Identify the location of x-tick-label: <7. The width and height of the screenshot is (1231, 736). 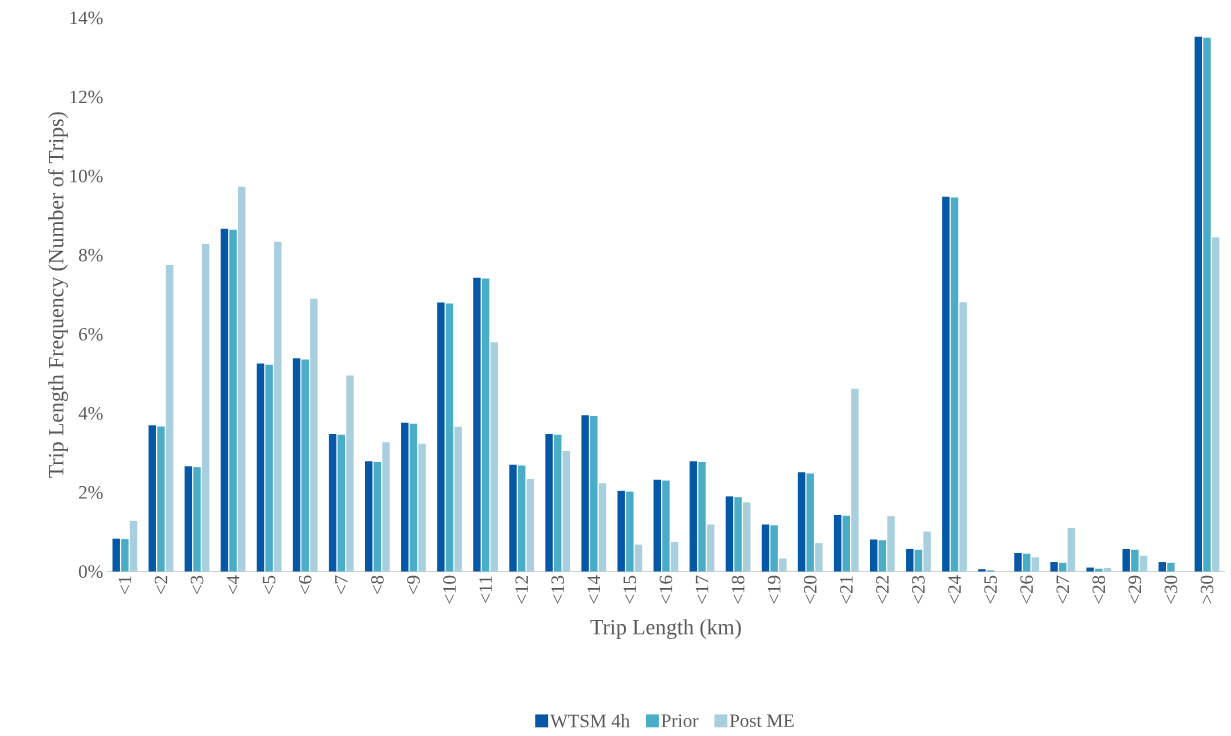
(341, 585).